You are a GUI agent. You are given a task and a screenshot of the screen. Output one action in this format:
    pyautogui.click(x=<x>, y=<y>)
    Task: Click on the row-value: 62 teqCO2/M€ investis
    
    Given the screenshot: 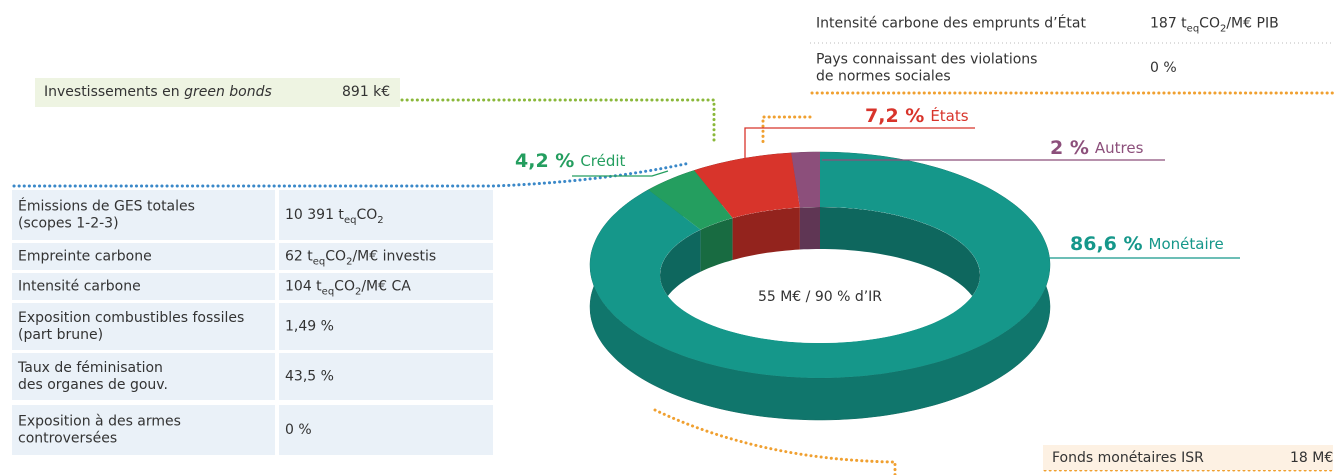 What is the action you would take?
    pyautogui.click(x=360, y=258)
    